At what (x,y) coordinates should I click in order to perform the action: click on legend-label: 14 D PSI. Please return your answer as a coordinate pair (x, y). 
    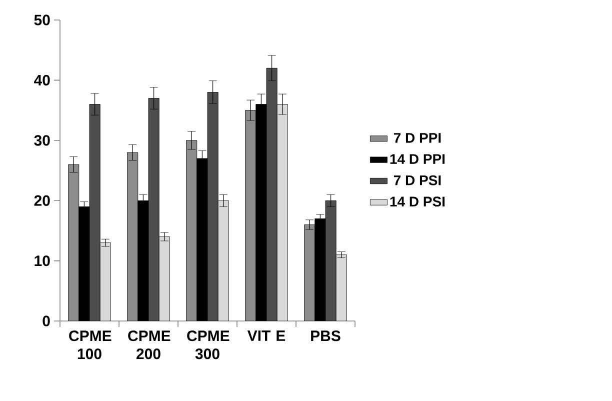
    Looking at the image, I should click on (417, 201).